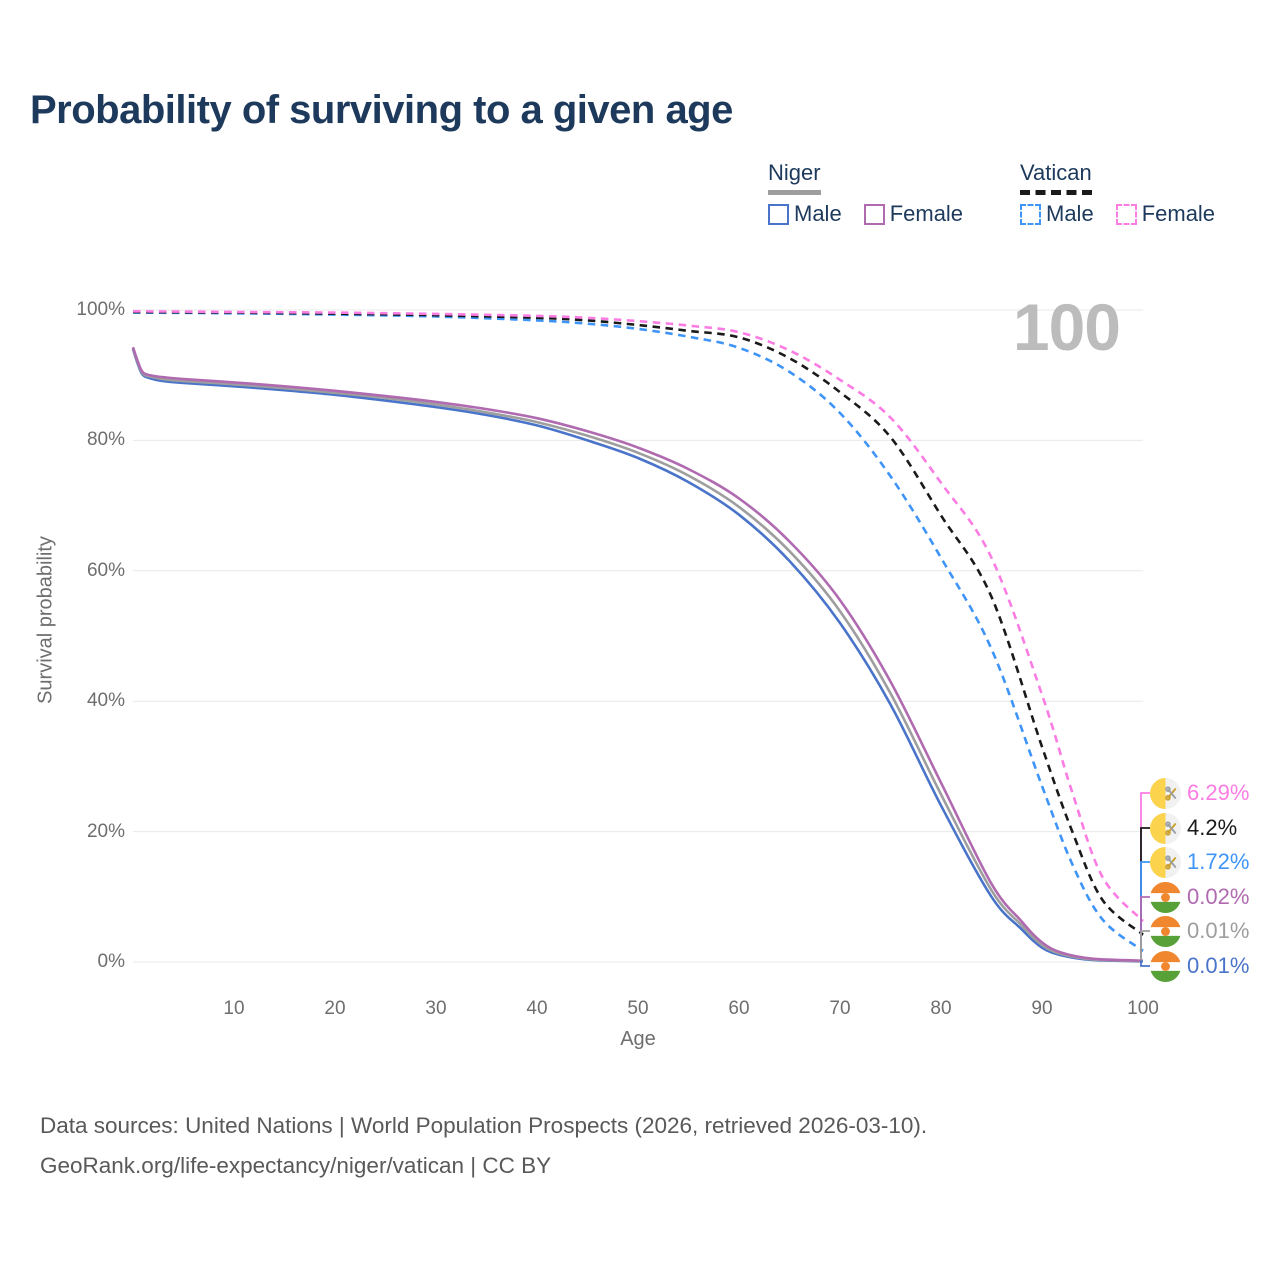 Image resolution: width=1280 pixels, height=1280 pixels. What do you see at coordinates (638, 1008) in the screenshot?
I see `x-tick-label-50: 50` at bounding box center [638, 1008].